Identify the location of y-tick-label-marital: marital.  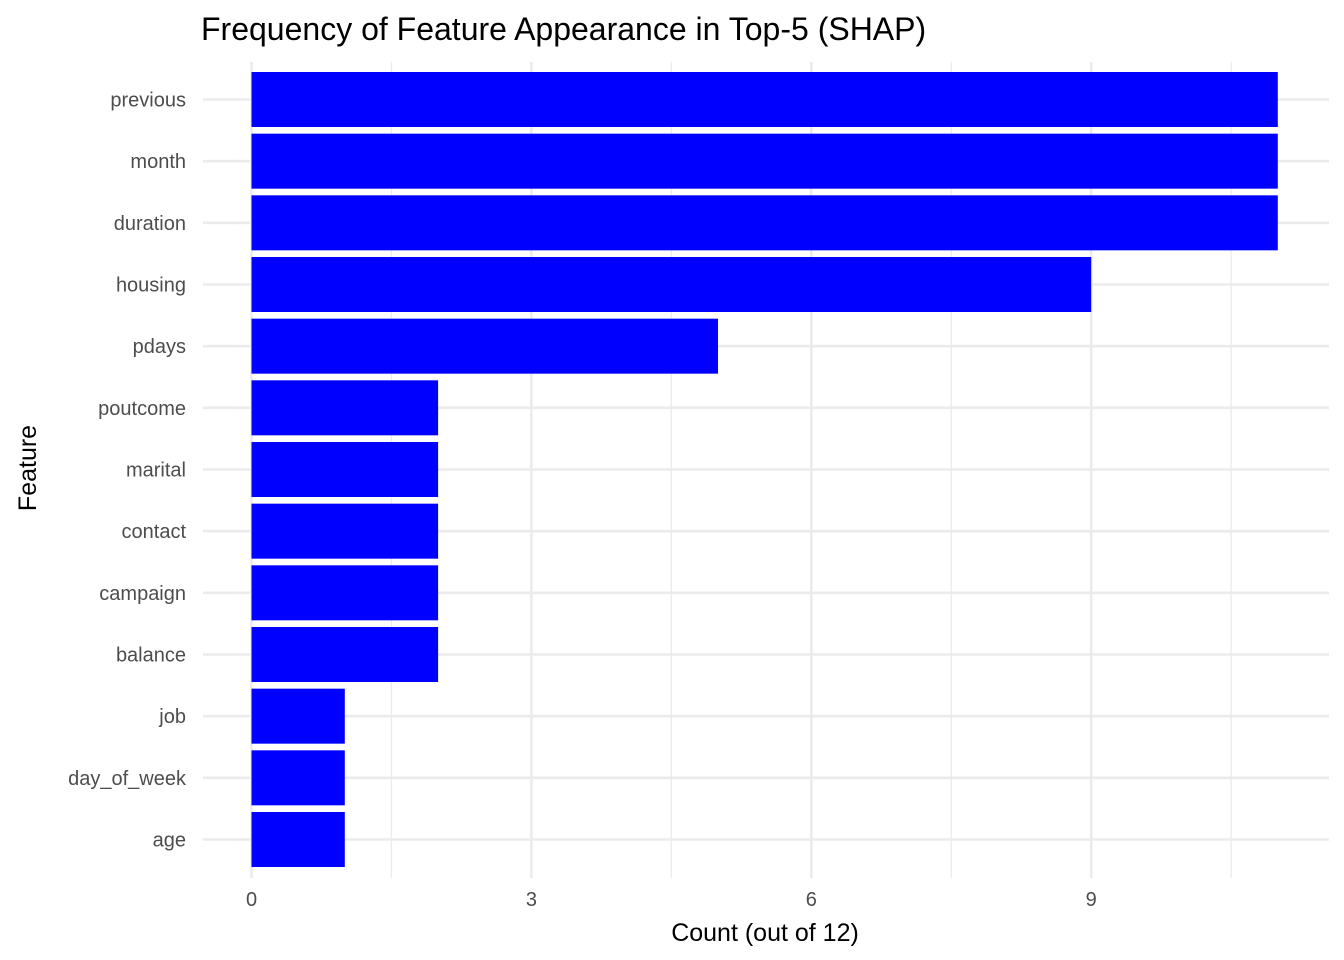
(156, 471).